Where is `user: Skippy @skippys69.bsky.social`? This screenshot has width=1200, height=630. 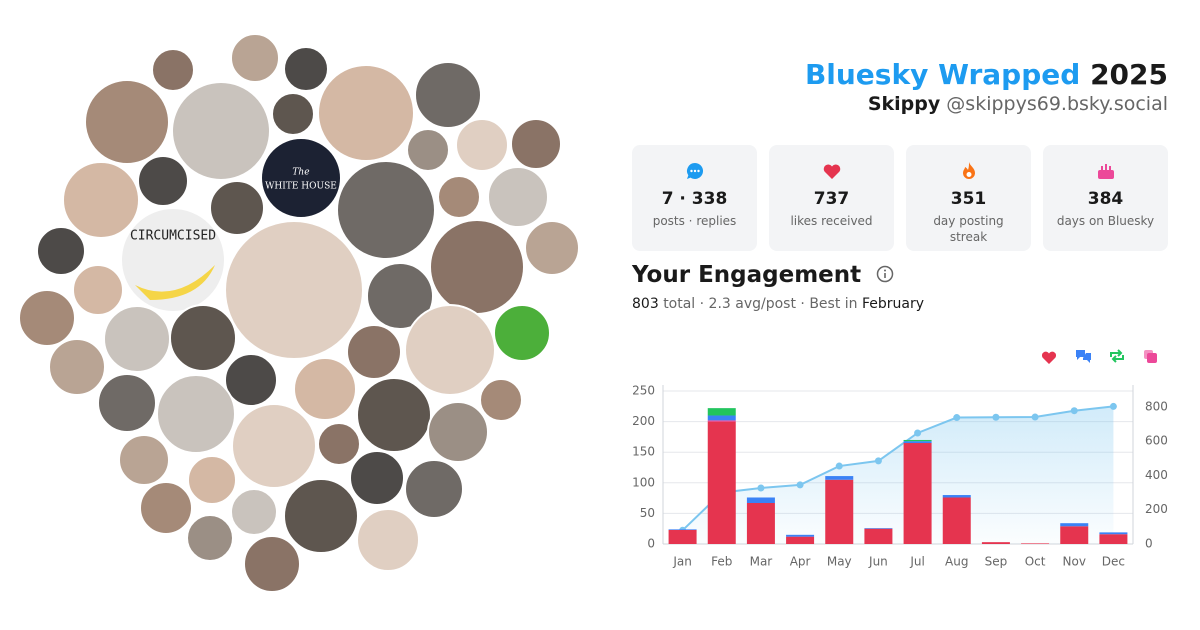 user: Skippy @skippys69.bsky.social is located at coordinates (986, 104).